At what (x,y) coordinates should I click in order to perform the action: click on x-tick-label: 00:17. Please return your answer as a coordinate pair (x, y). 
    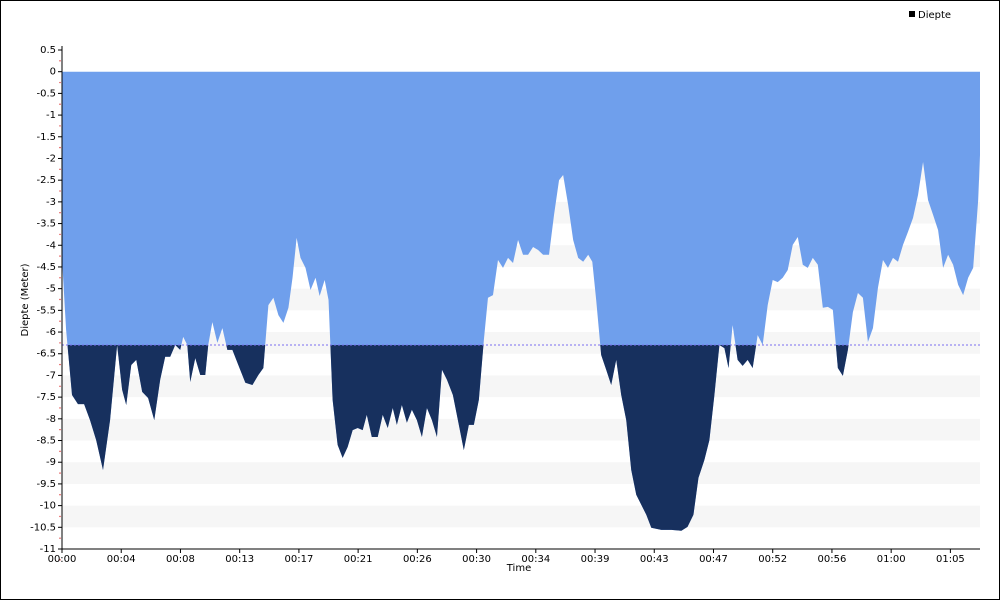
    Looking at the image, I should click on (298, 559).